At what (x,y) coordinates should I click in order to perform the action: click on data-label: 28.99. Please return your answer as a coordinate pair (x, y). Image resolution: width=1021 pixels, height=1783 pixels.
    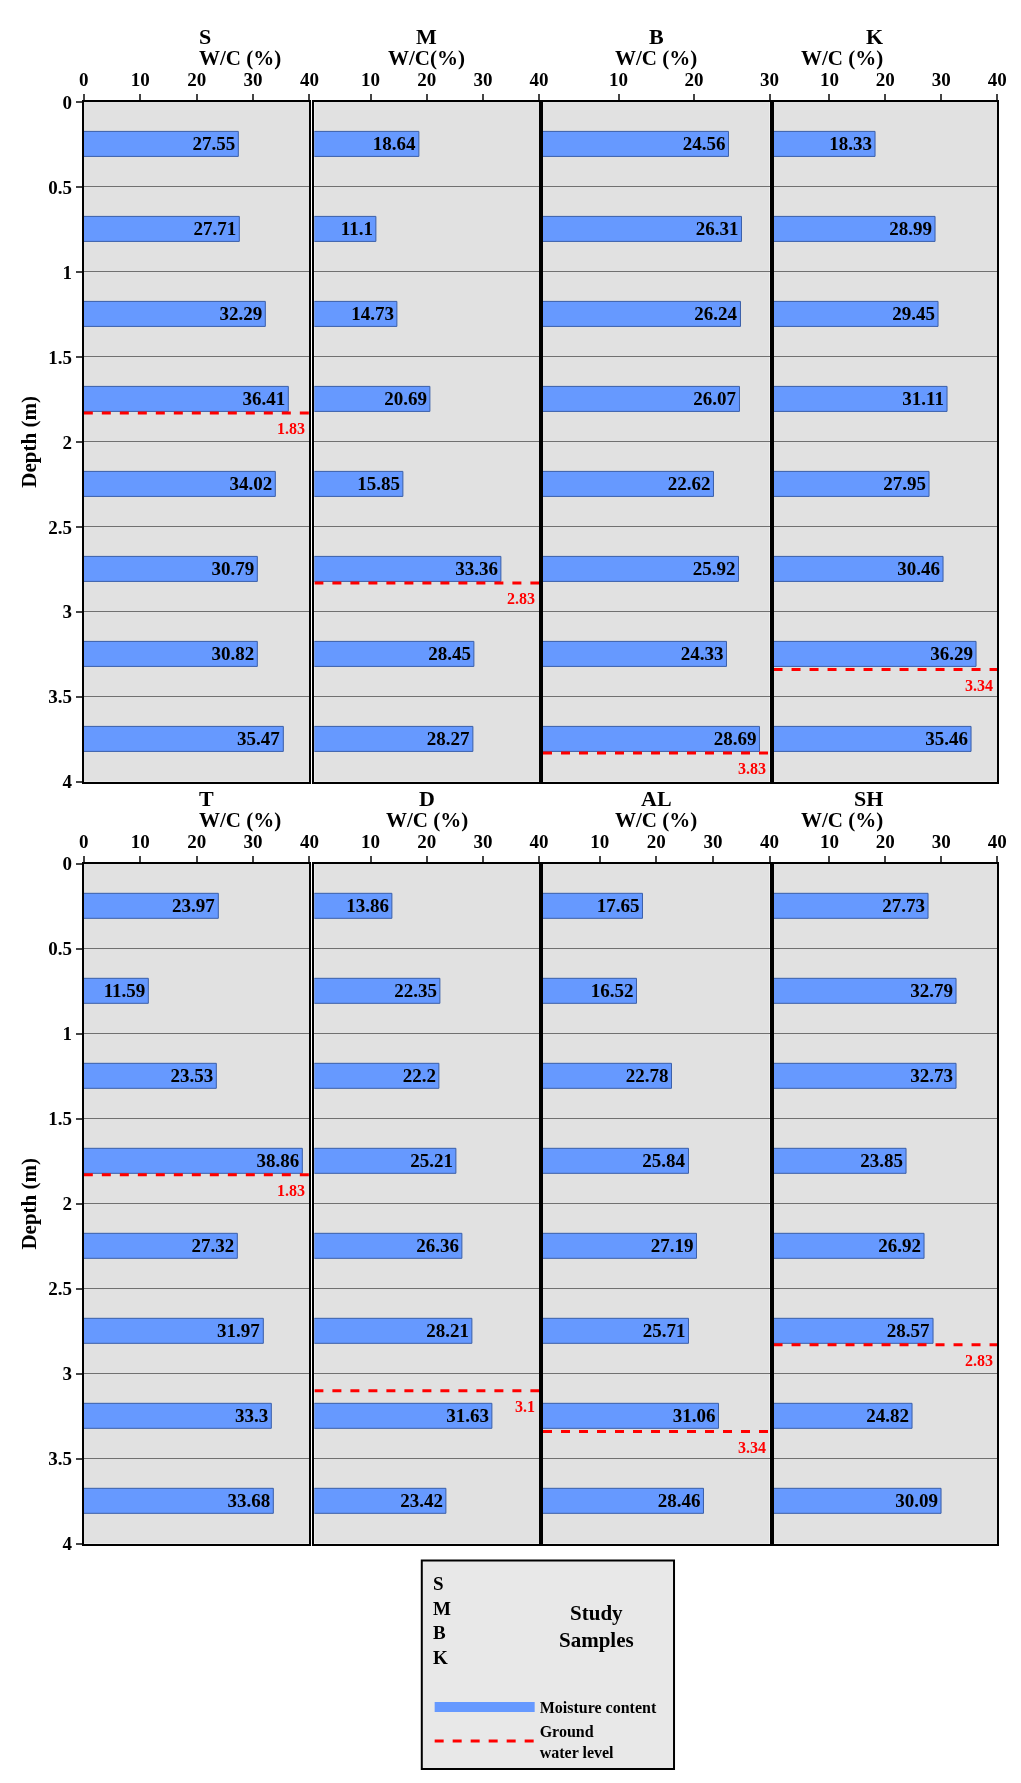
    Looking at the image, I should click on (911, 229).